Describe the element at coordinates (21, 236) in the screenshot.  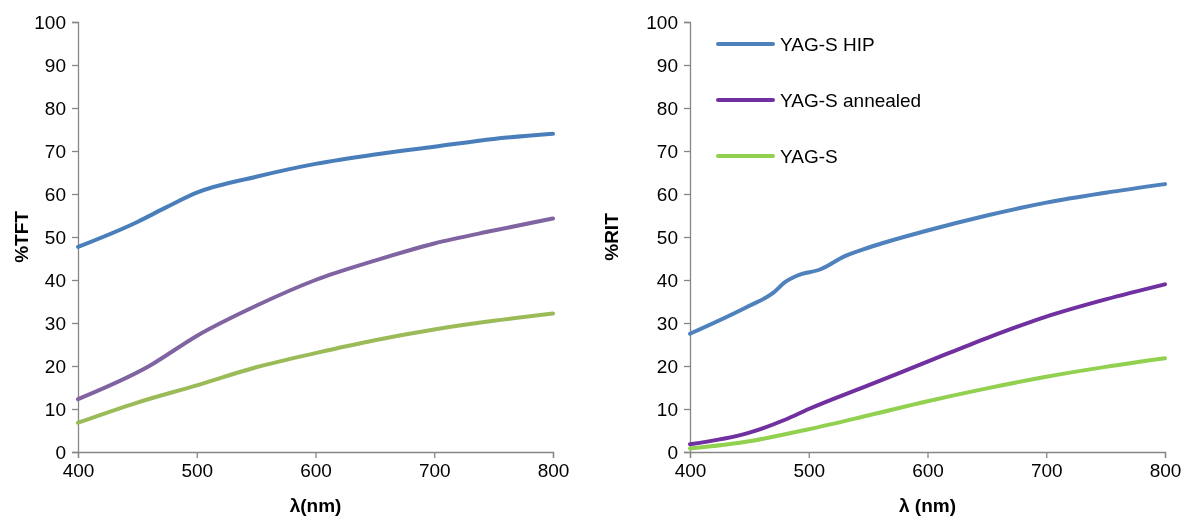
I see `y-axis-title: %TFT` at that location.